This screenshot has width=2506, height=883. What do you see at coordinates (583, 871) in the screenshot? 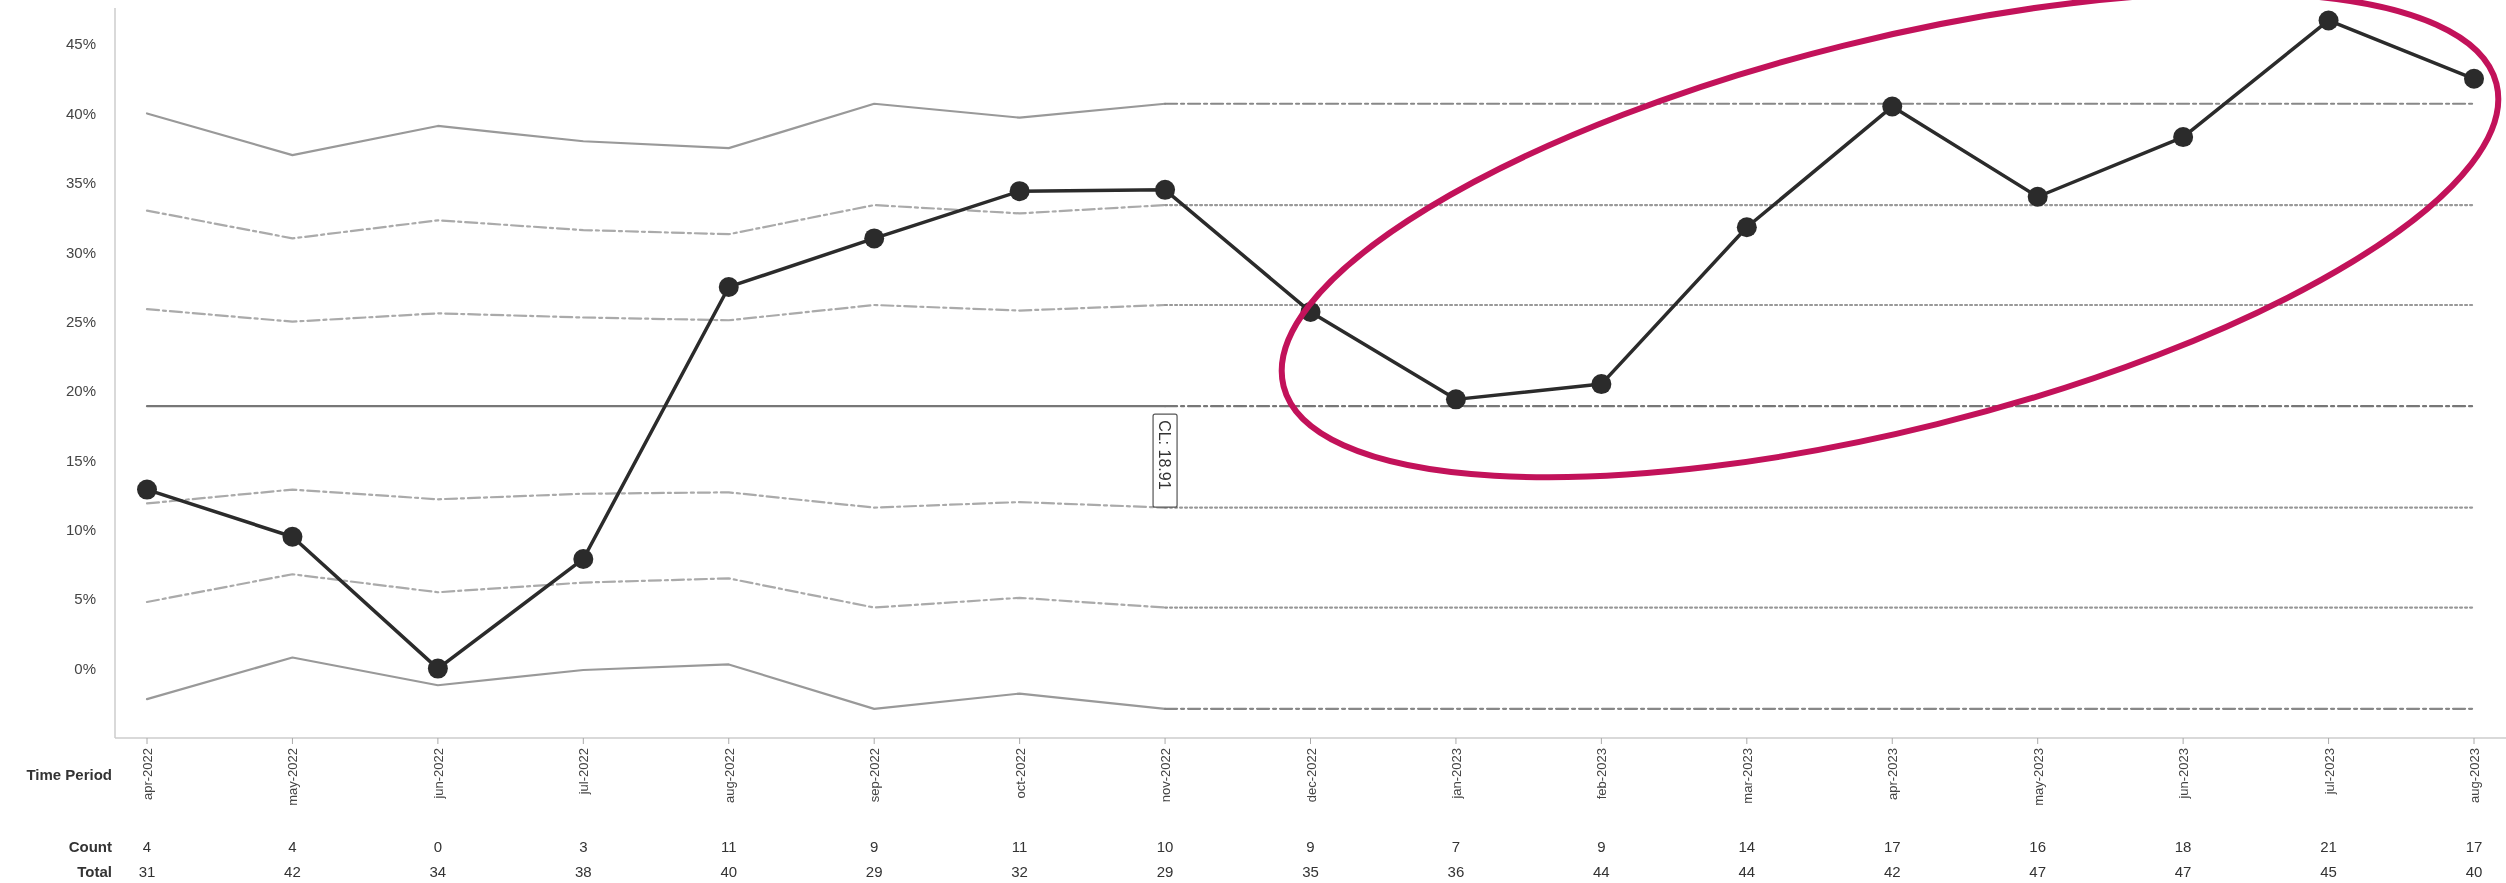
I see `text: 38` at bounding box center [583, 871].